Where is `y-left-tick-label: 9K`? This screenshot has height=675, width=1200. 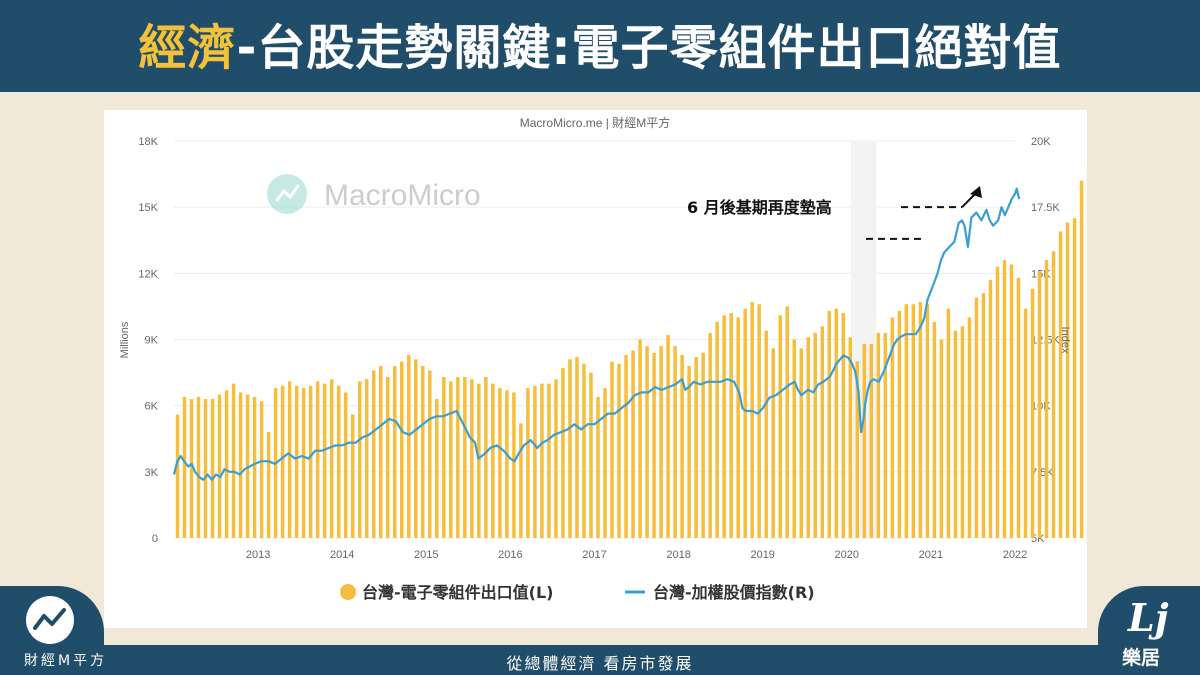 y-left-tick-label: 9K is located at coordinates (152, 341).